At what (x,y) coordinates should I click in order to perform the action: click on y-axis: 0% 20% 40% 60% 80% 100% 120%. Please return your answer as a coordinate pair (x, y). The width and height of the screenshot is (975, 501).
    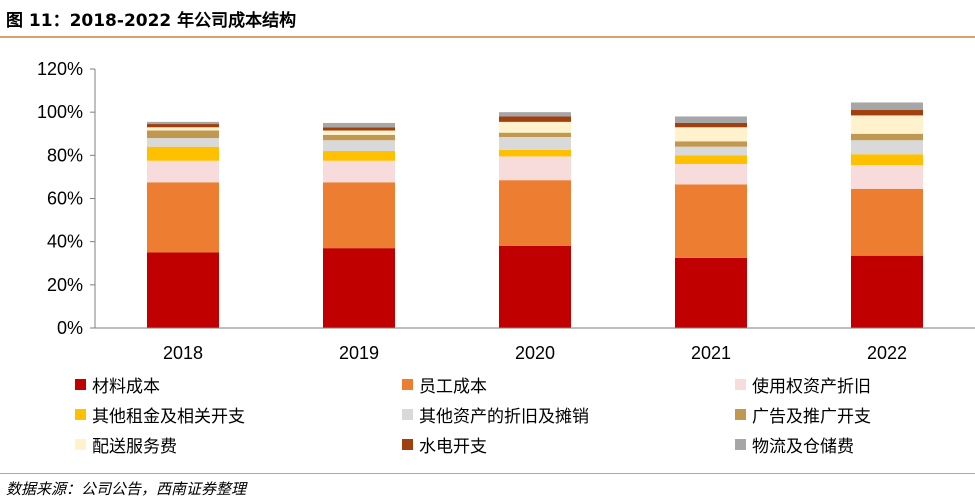
    Looking at the image, I should click on (66, 198).